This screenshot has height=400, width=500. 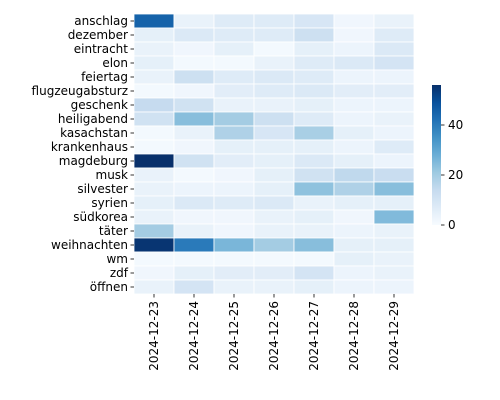 I want to click on colorbar: 0 20 40, so click(x=447, y=158).